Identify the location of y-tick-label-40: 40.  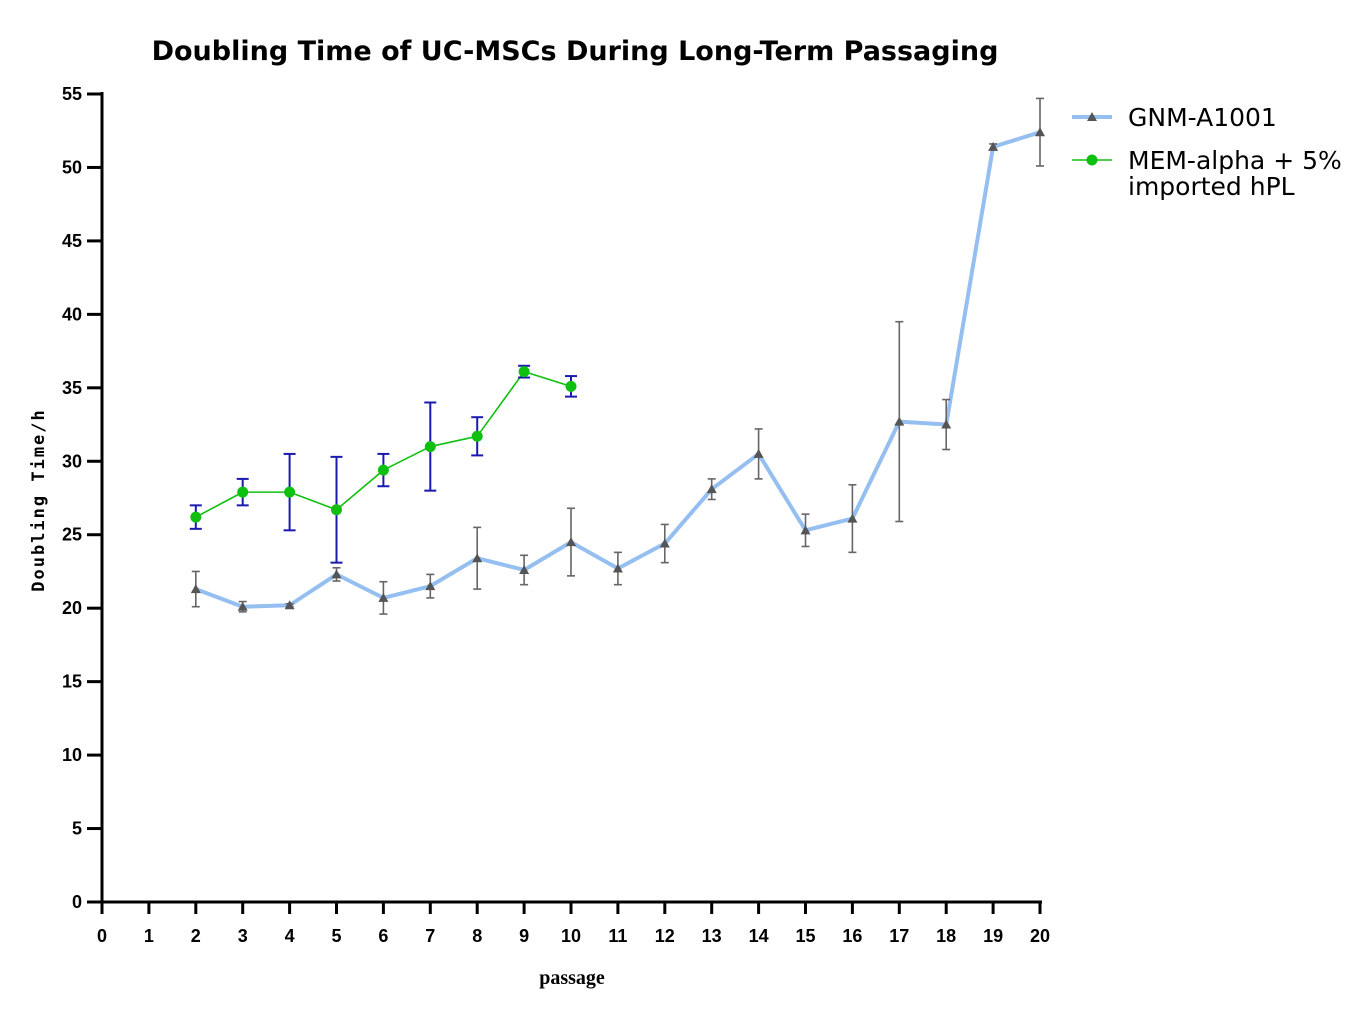
(72, 314).